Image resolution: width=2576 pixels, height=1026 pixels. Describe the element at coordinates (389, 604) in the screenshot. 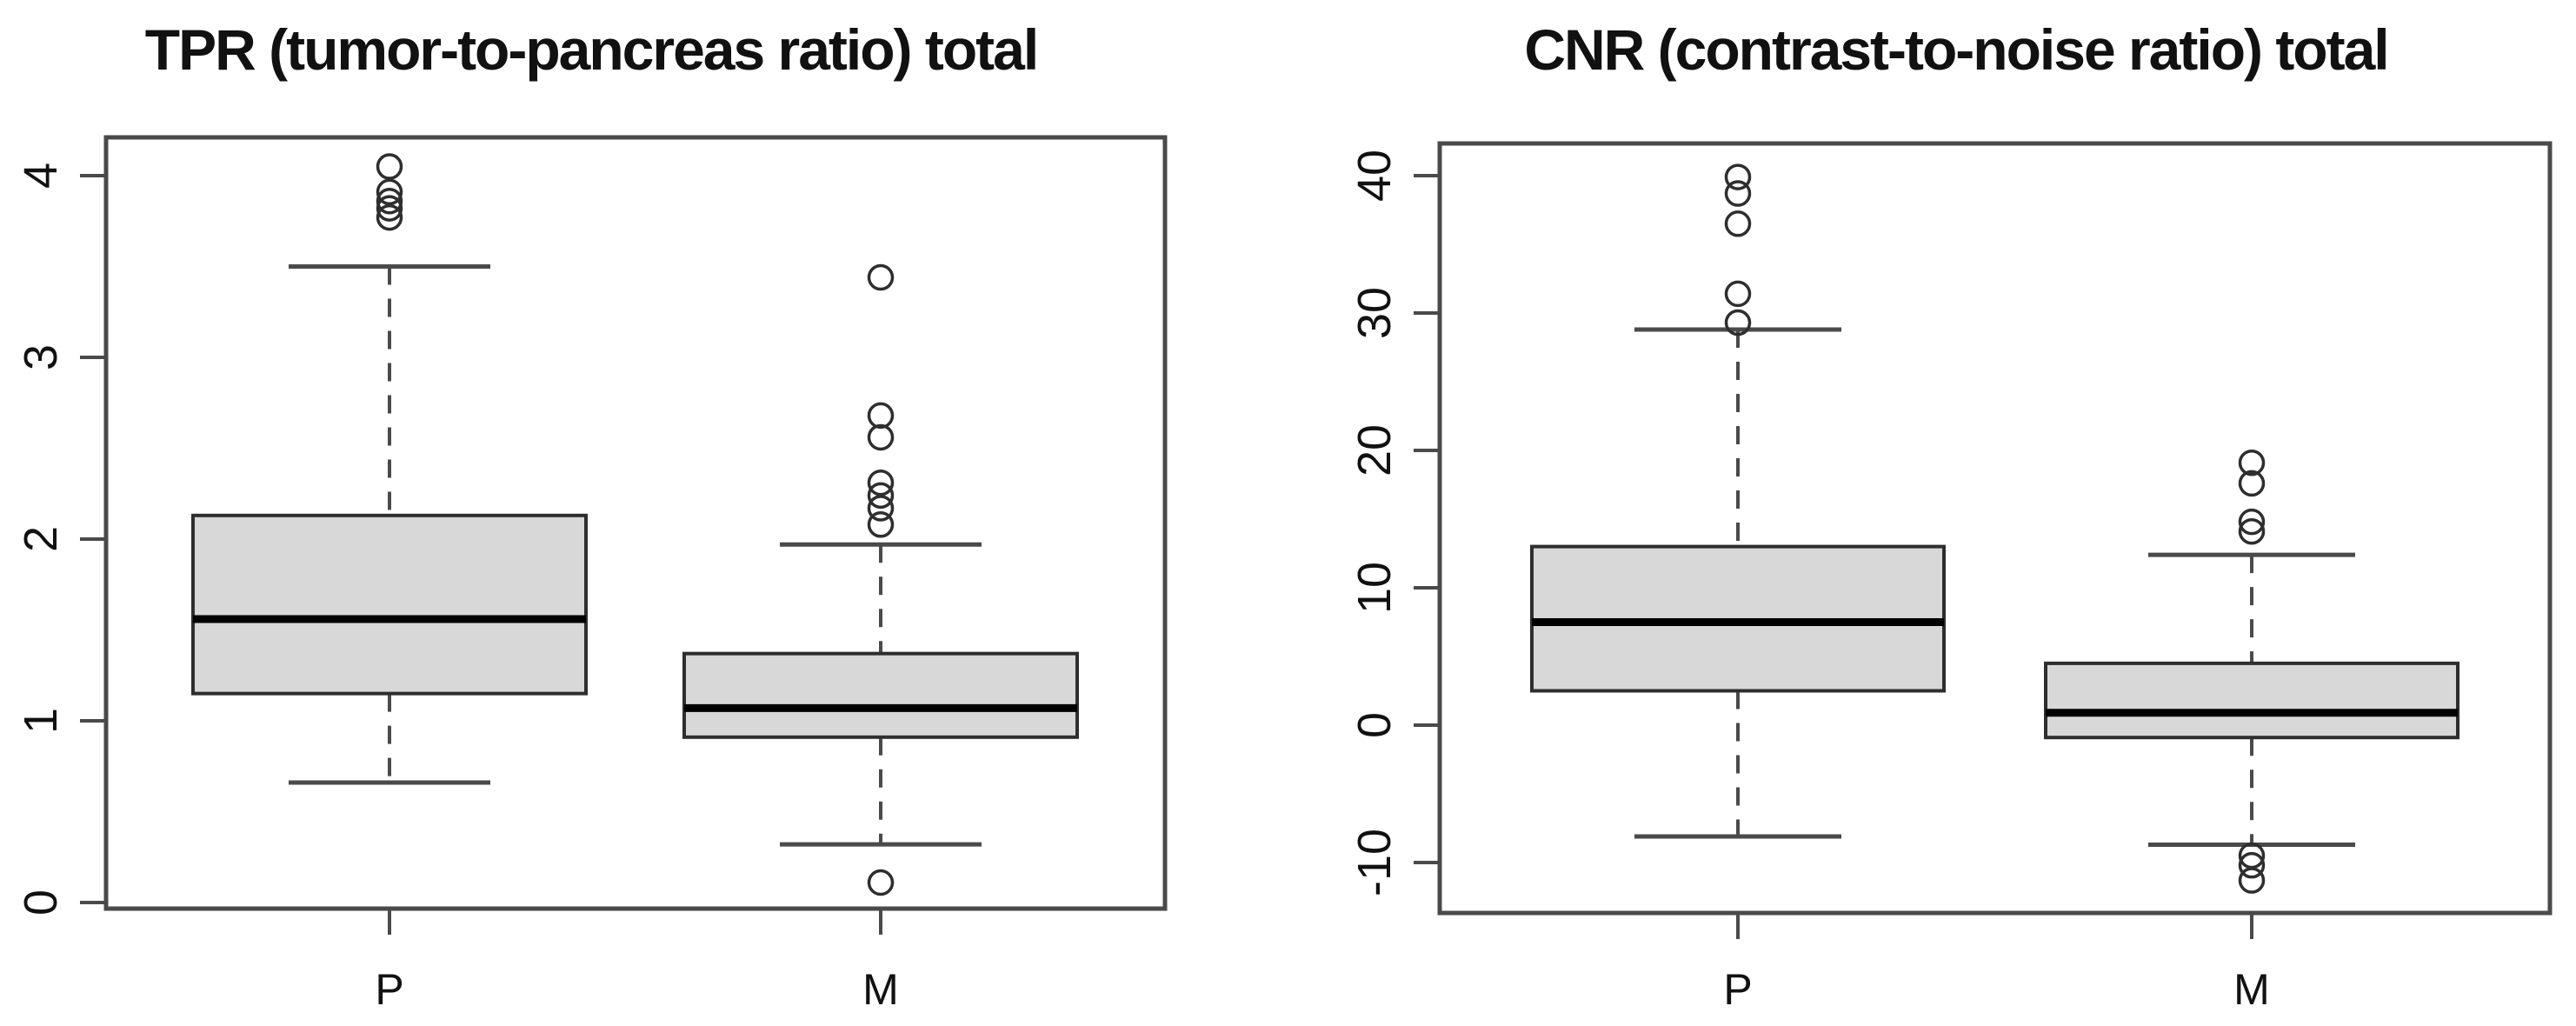

I see `box-P` at that location.